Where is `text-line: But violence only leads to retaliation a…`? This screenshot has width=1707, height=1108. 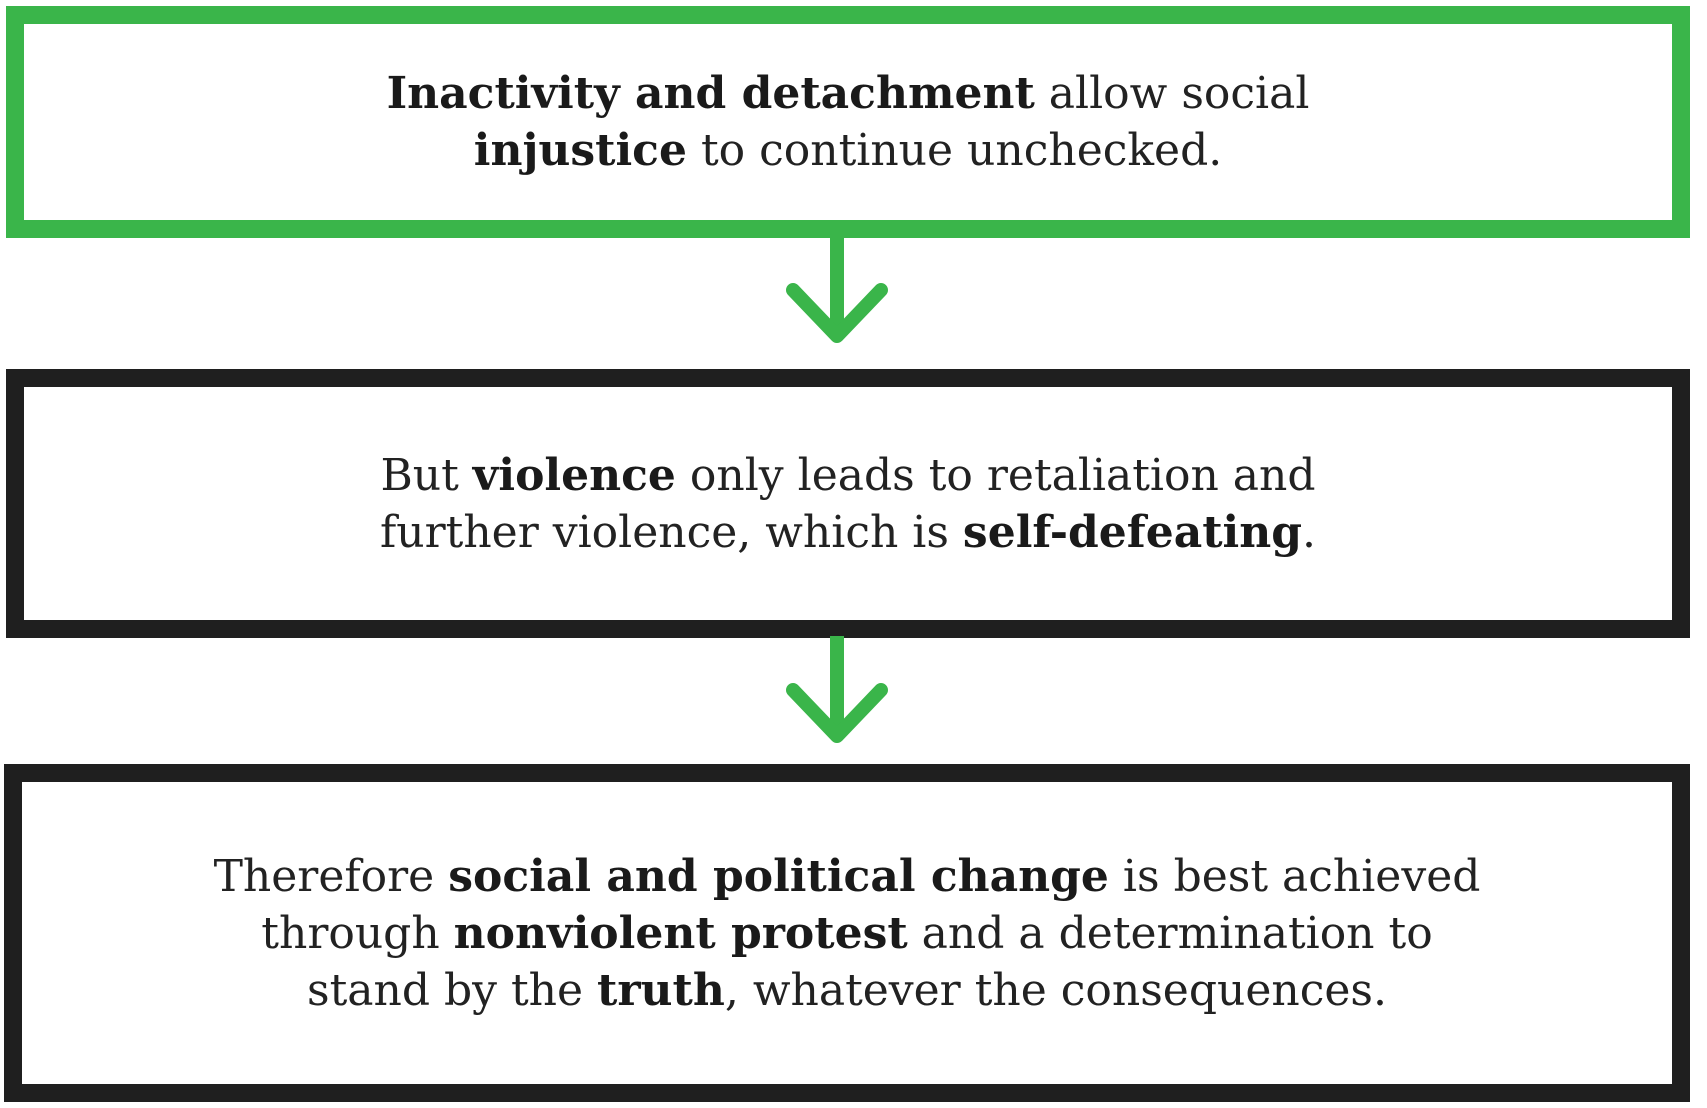
text-line: But violence only leads to retaliation a… is located at coordinates (848, 475).